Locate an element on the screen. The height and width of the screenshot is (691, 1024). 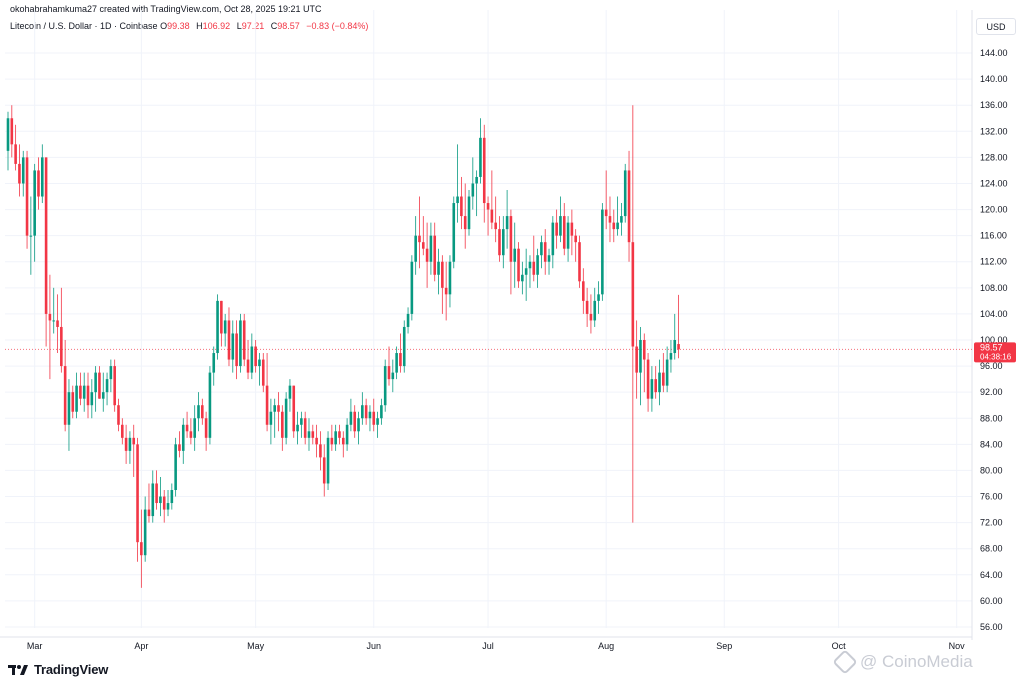
y-tick-label: 140.00 is located at coordinates (994, 79).